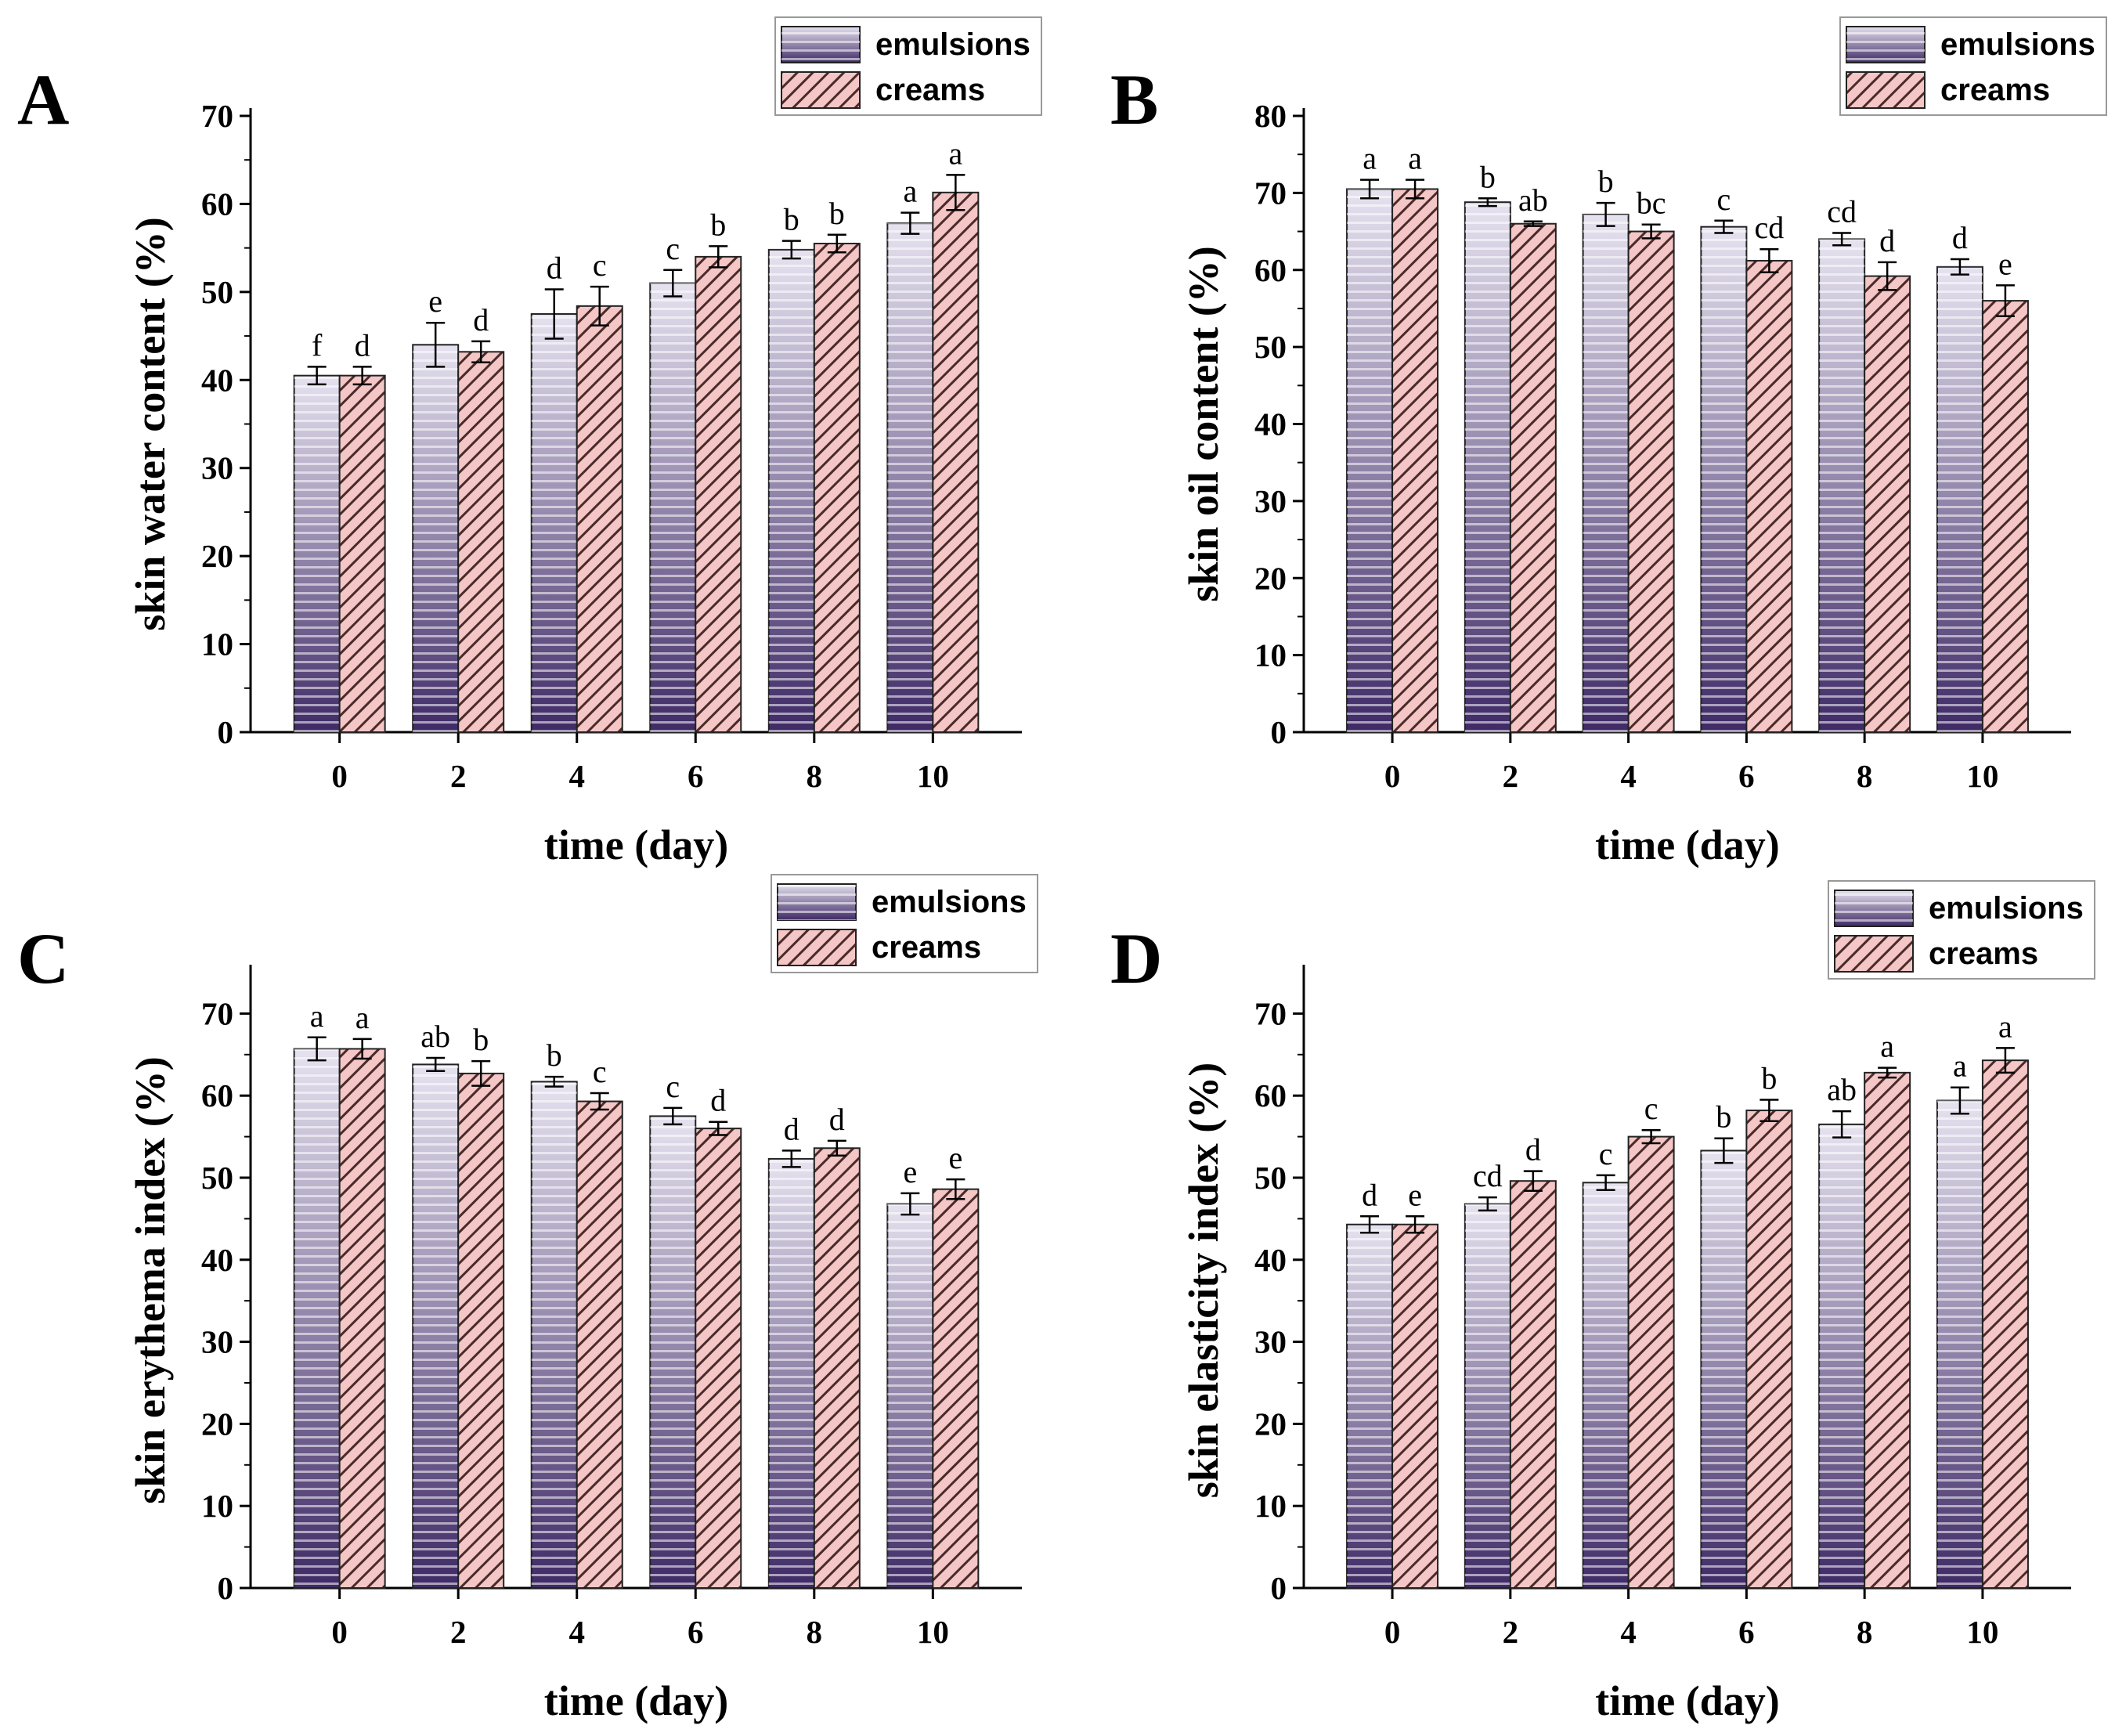 The image size is (2115, 1736). I want to click on significance-label-emulsions-day-8: d, so click(791, 1128).